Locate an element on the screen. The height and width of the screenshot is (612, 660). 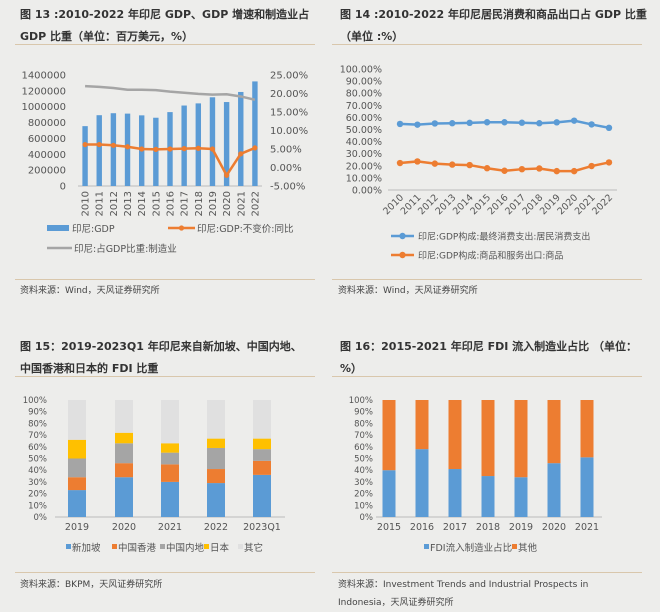
fig15-y-tick-label: 100% is located at coordinates (35, 401).